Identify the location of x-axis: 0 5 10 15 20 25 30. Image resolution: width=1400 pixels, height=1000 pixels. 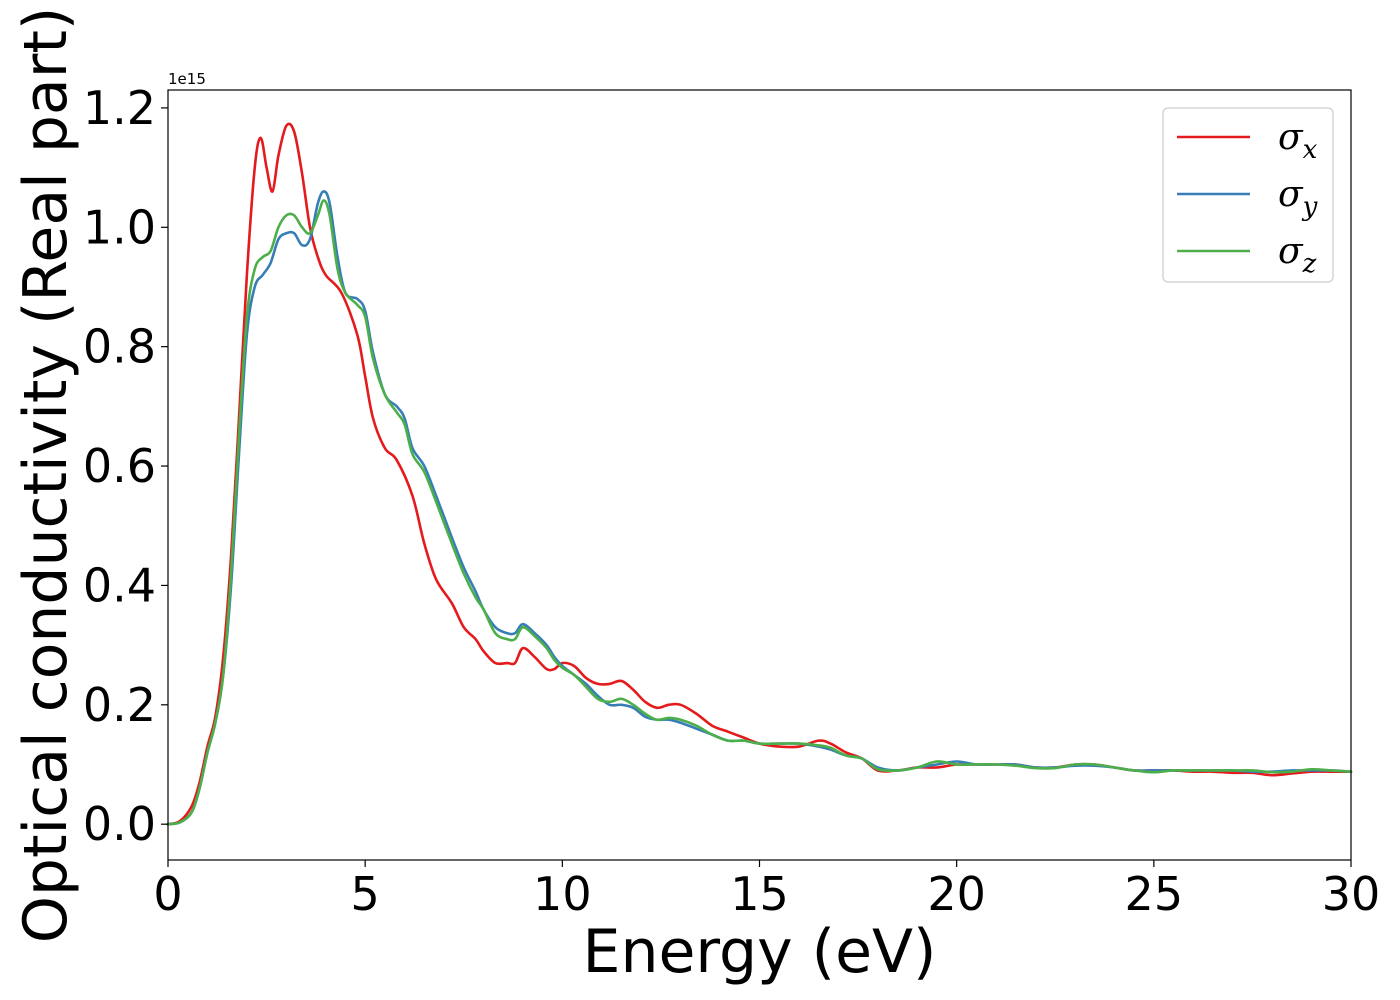
(766, 890).